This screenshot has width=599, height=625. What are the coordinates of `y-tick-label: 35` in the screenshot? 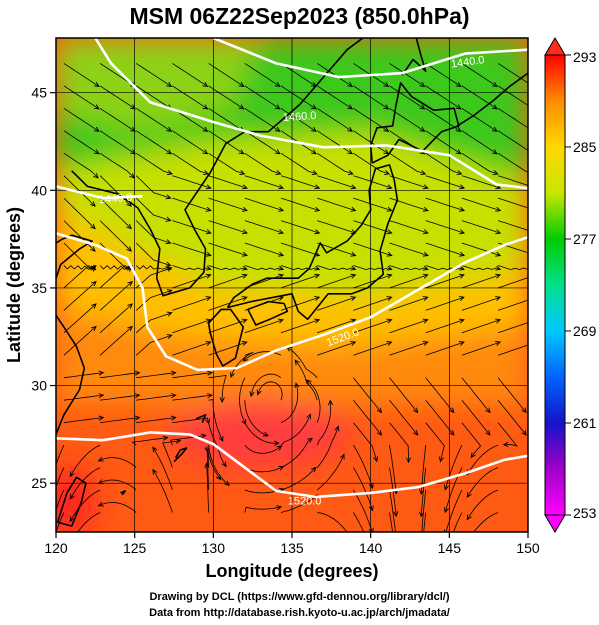 It's located at (39, 288).